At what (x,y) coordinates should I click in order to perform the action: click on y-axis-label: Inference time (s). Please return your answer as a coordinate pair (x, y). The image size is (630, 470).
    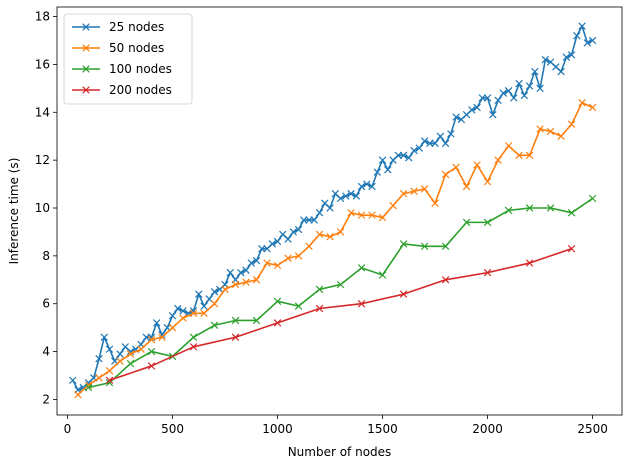
    Looking at the image, I should click on (14, 211).